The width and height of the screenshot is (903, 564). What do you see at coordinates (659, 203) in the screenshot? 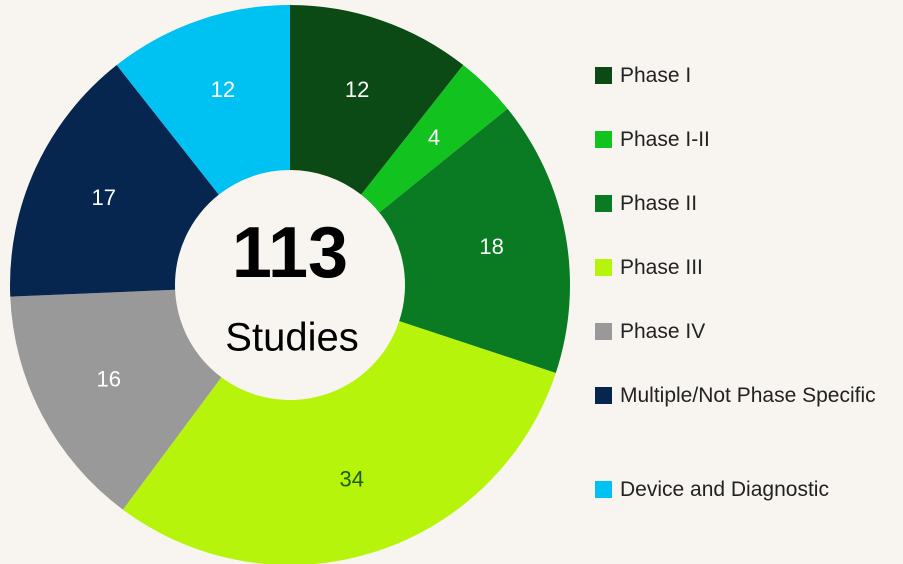
I see `legend-label: Phase II` at bounding box center [659, 203].